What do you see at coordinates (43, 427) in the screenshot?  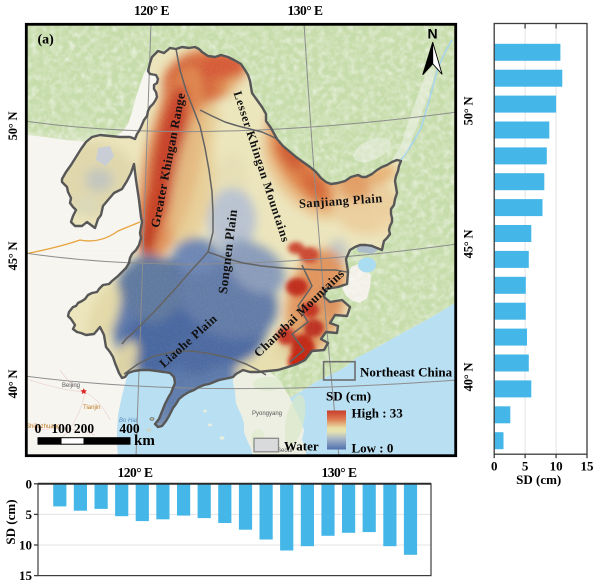 I see `svg-text: Shijiazhuang` at bounding box center [43, 427].